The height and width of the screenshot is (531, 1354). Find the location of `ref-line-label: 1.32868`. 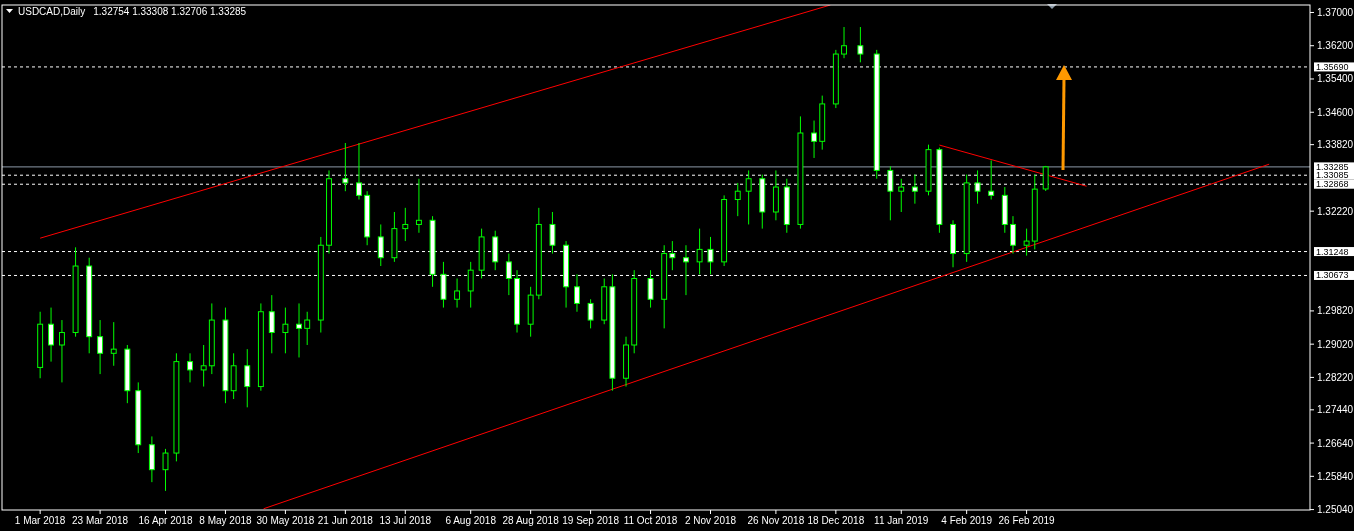

ref-line-label: 1.32868 is located at coordinates (1332, 184).